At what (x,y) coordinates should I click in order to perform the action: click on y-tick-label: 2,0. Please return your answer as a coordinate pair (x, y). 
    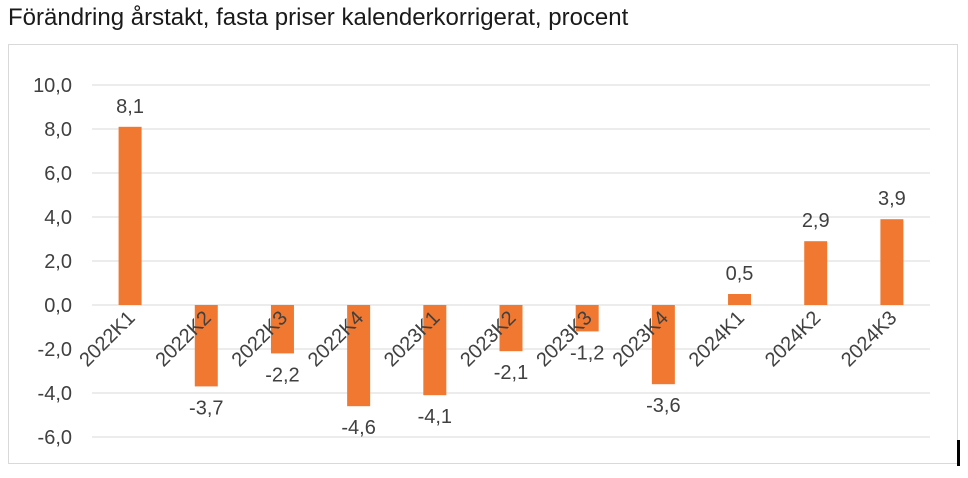
    Looking at the image, I should click on (58, 262).